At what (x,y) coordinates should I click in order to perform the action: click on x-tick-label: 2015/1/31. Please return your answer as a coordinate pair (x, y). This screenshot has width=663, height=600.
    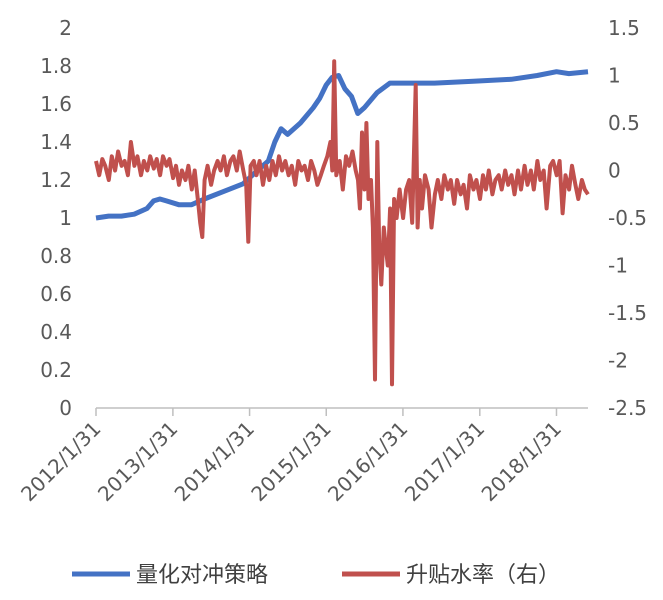
    Looking at the image, I should click on (290, 461).